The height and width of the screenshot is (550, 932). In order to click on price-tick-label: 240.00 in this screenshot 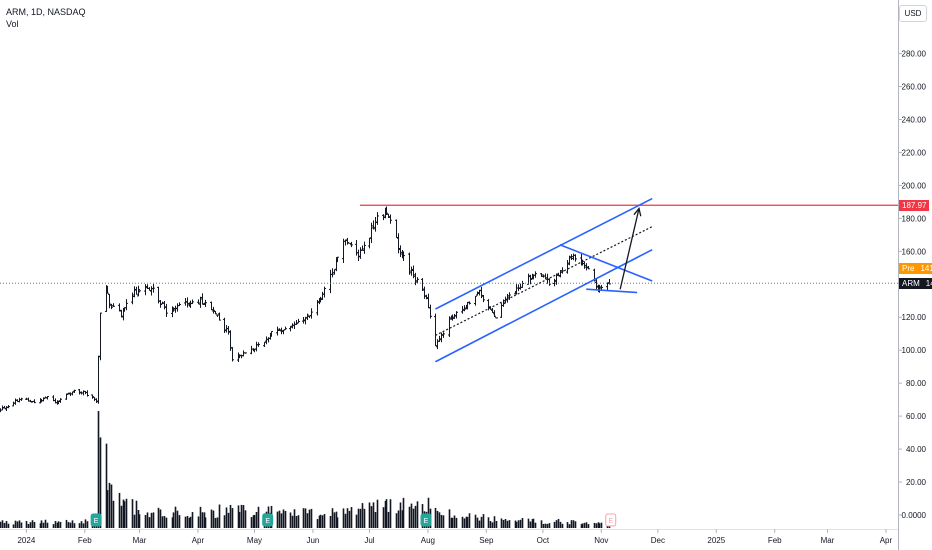, I will do `click(914, 119)`.